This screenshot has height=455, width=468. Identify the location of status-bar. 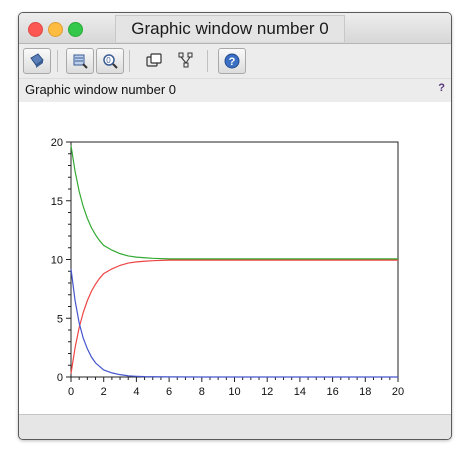
(235, 427).